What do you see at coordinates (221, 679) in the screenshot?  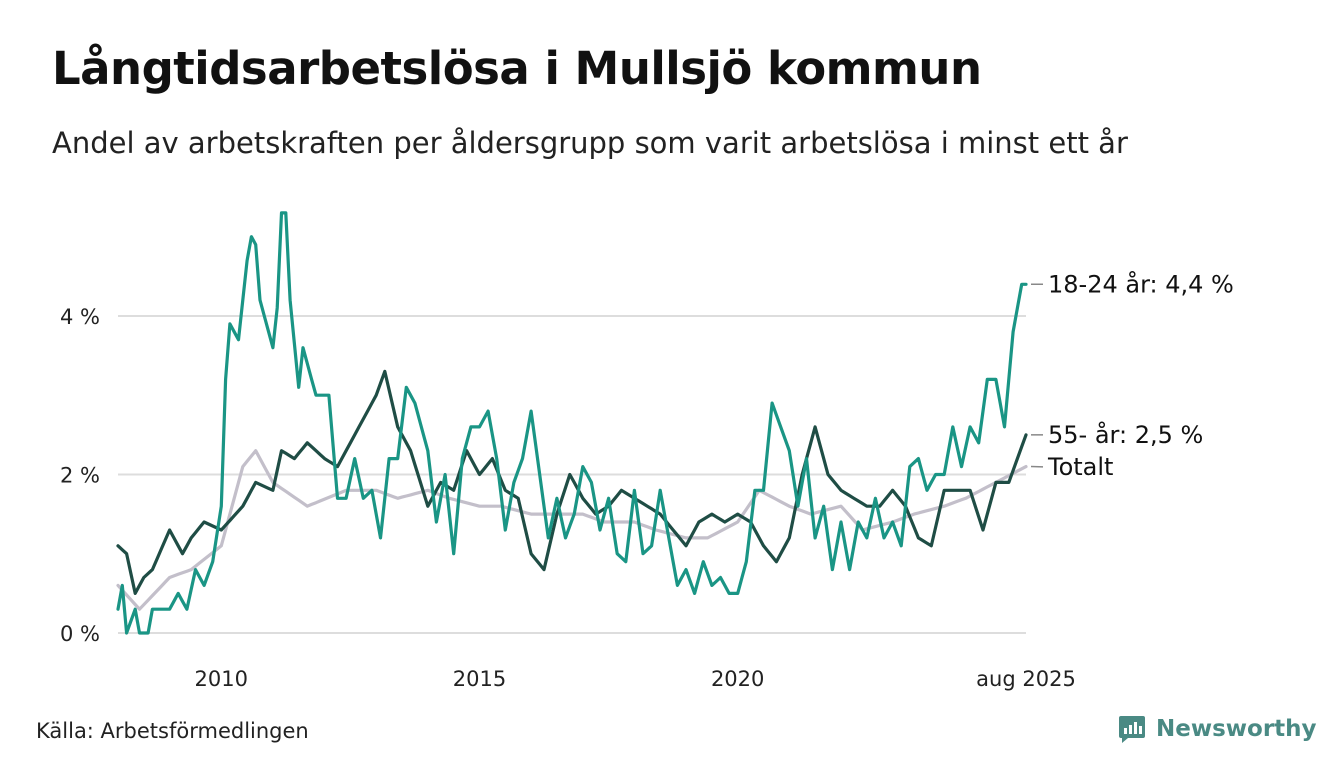 I see `x-tick-label: 2010` at bounding box center [221, 679].